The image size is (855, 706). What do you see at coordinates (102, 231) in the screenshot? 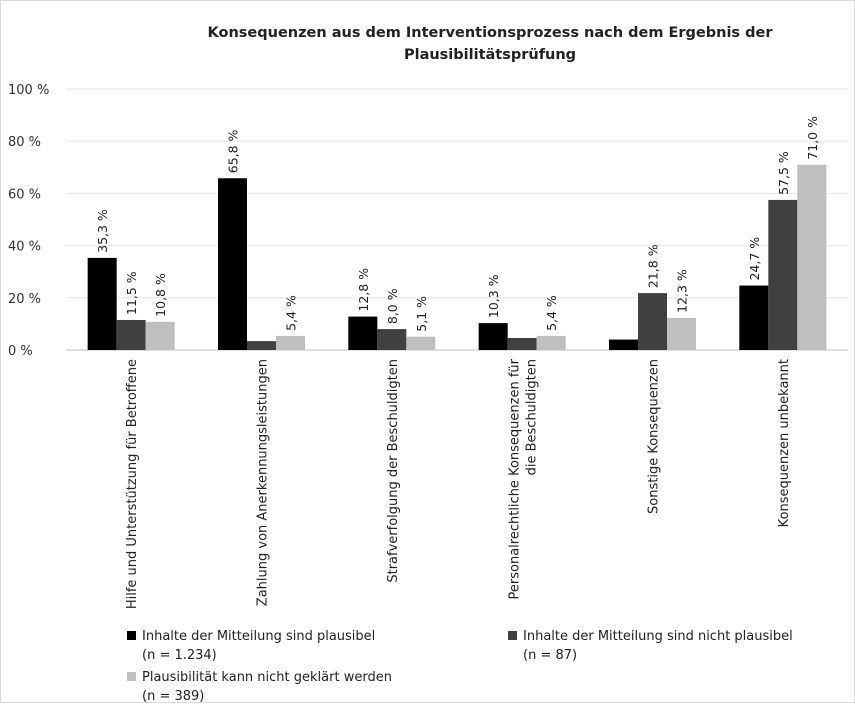
I see `data-label-series1-cat1: 35,3 %` at bounding box center [102, 231].